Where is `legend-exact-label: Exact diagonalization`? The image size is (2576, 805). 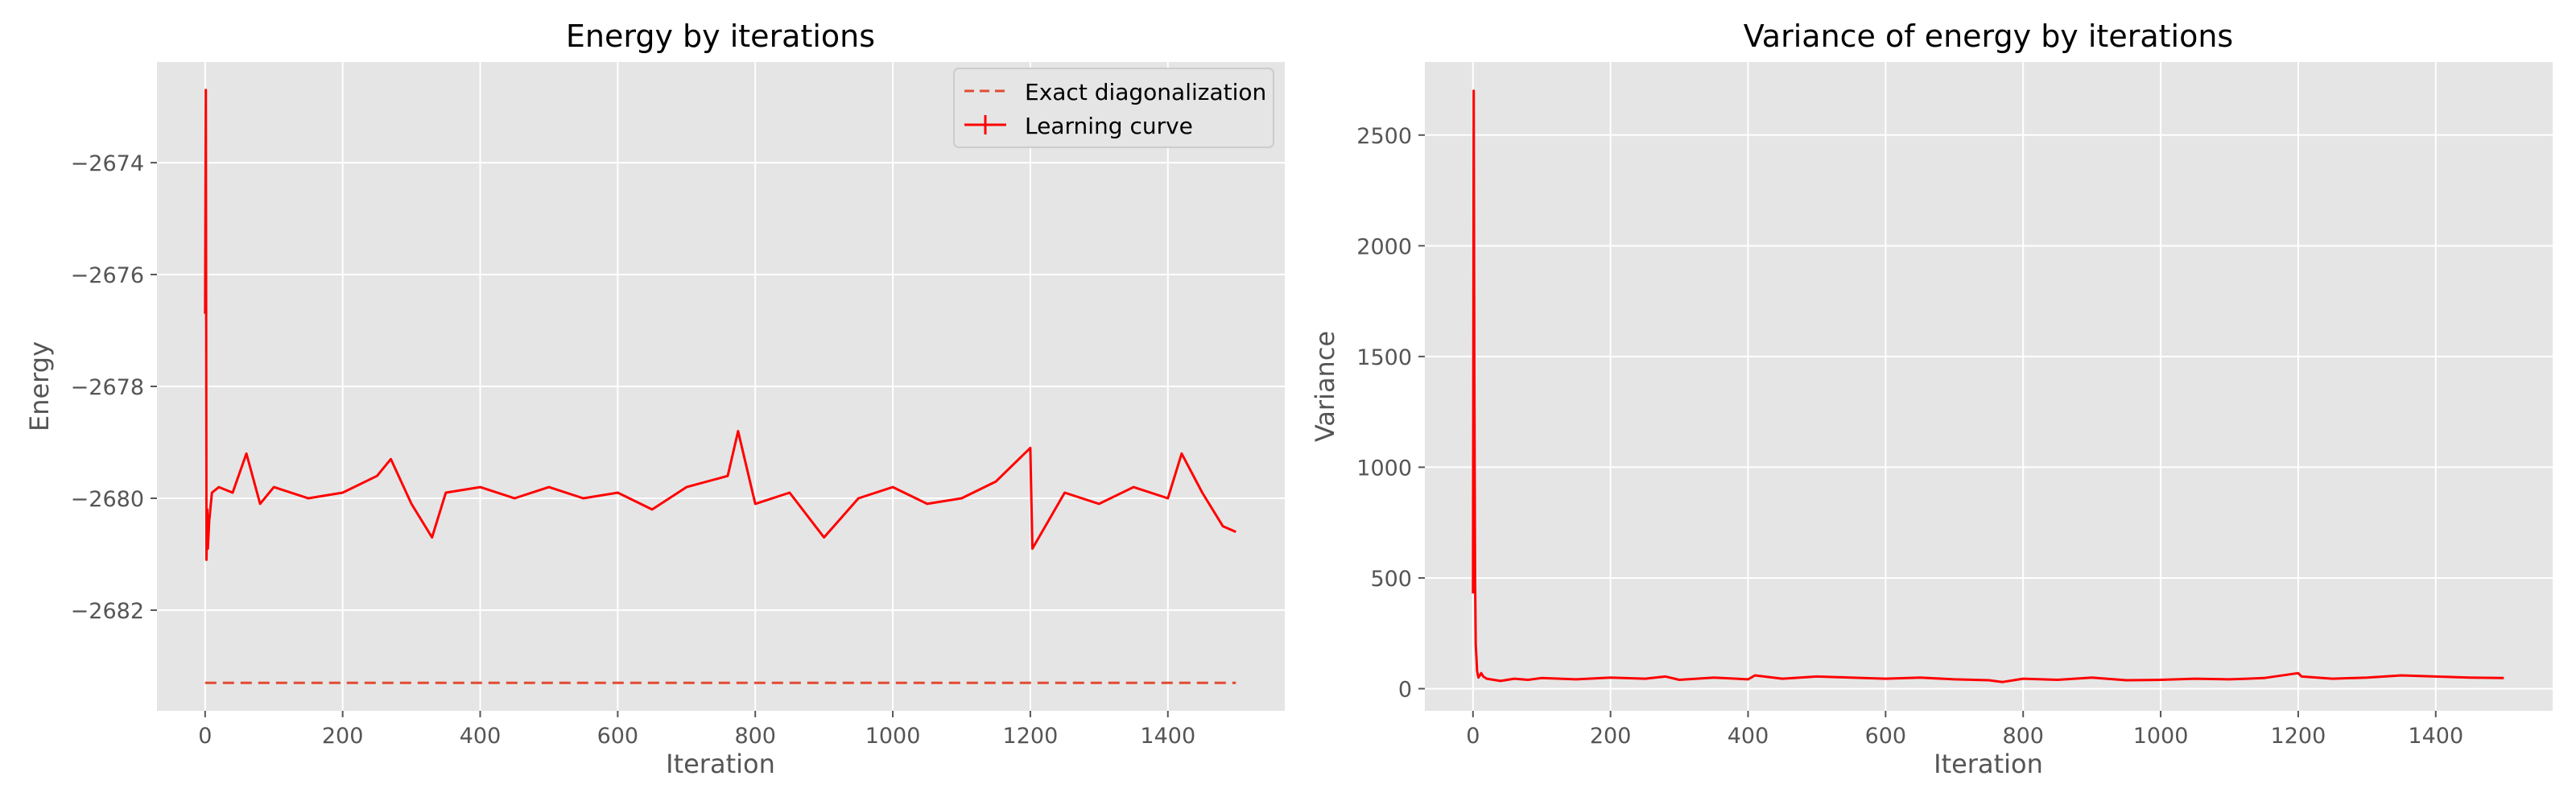
legend-exact-label: Exact diagonalization is located at coordinates (1145, 92).